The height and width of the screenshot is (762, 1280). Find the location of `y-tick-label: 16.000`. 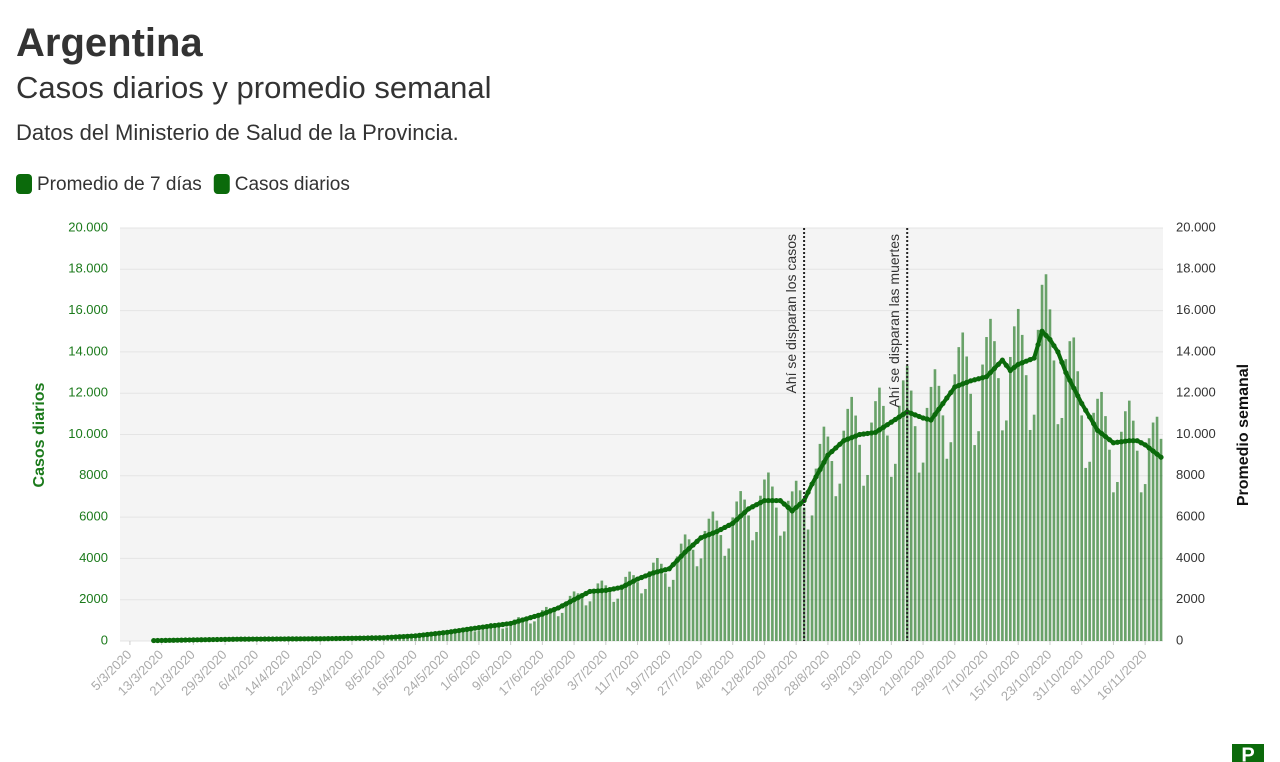

y-tick-label: 16.000 is located at coordinates (88, 309).